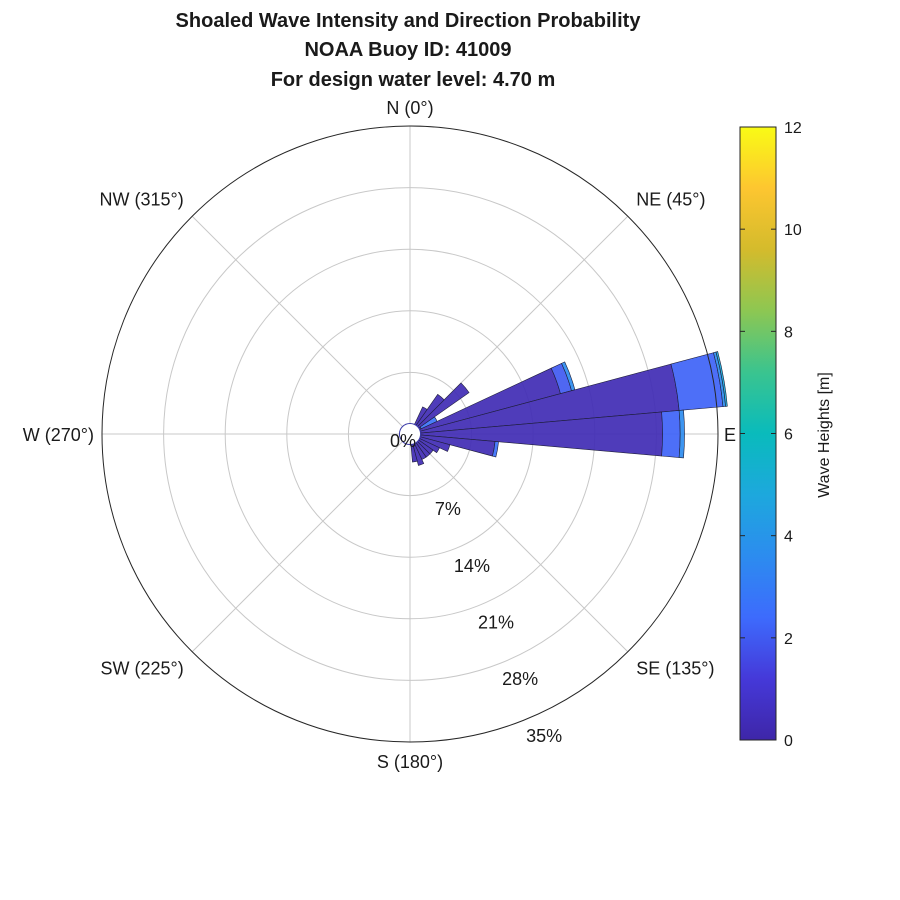  What do you see at coordinates (520, 679) in the screenshot?
I see `radial-label: 28%` at bounding box center [520, 679].